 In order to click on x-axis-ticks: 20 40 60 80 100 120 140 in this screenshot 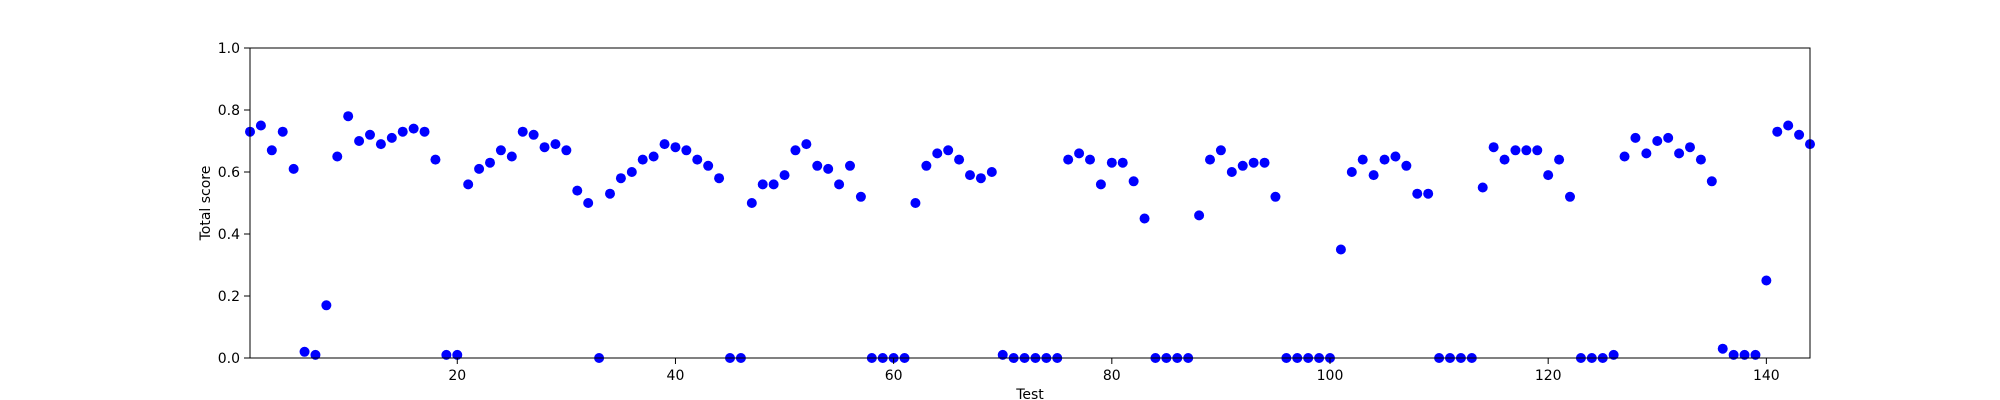, I will do `click(1114, 371)`.